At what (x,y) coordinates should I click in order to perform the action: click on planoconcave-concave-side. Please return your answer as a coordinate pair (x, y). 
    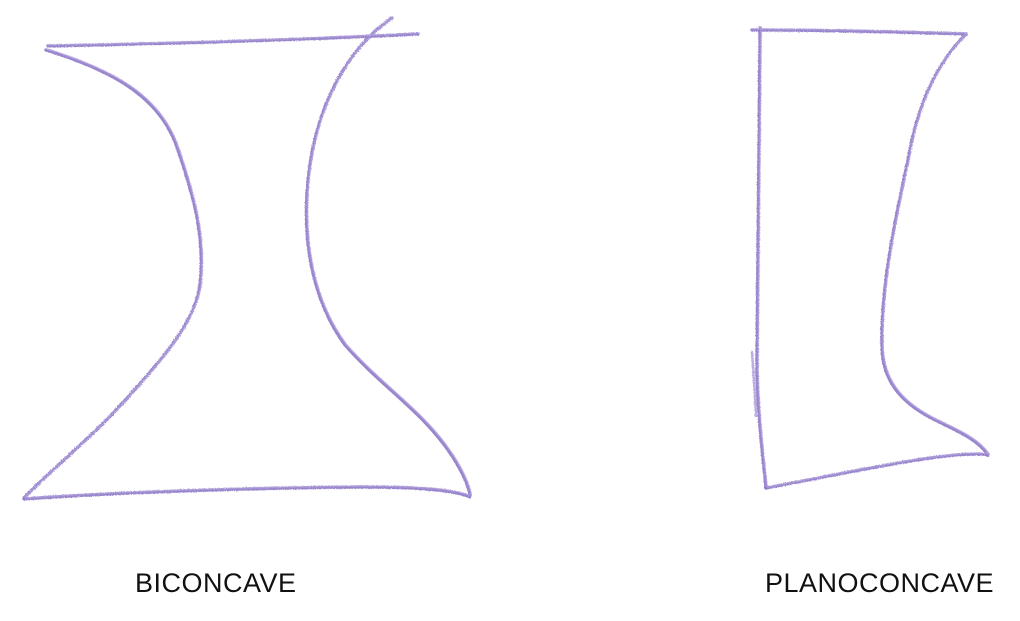
    Looking at the image, I should click on (935, 244).